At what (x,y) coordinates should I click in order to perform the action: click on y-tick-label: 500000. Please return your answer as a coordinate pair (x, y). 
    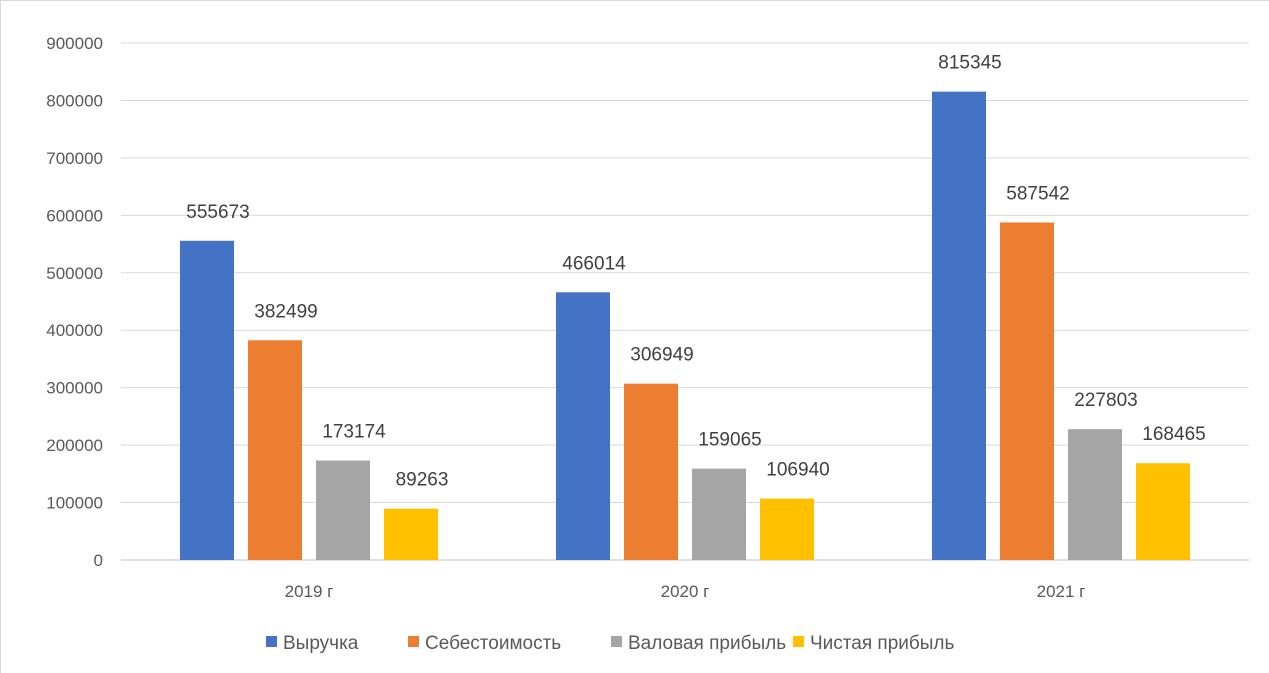
    Looking at the image, I should click on (74, 273).